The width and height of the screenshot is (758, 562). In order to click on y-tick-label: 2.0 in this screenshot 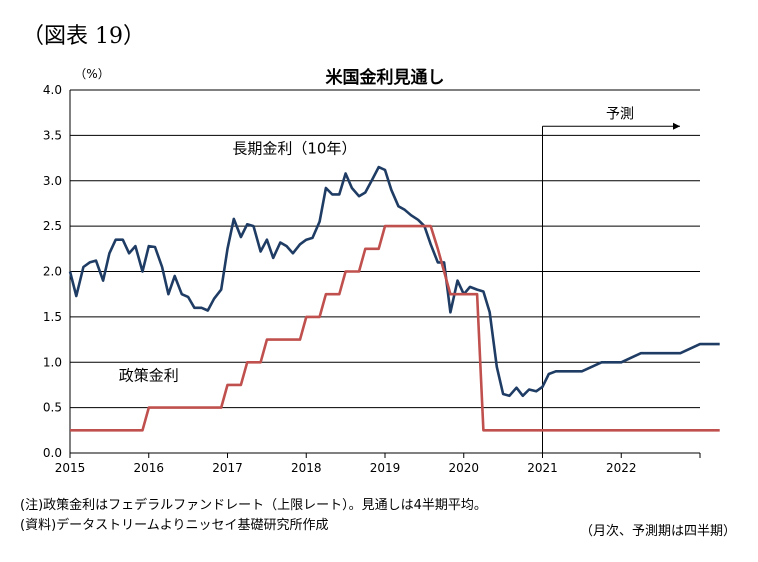, I will do `click(52, 272)`.